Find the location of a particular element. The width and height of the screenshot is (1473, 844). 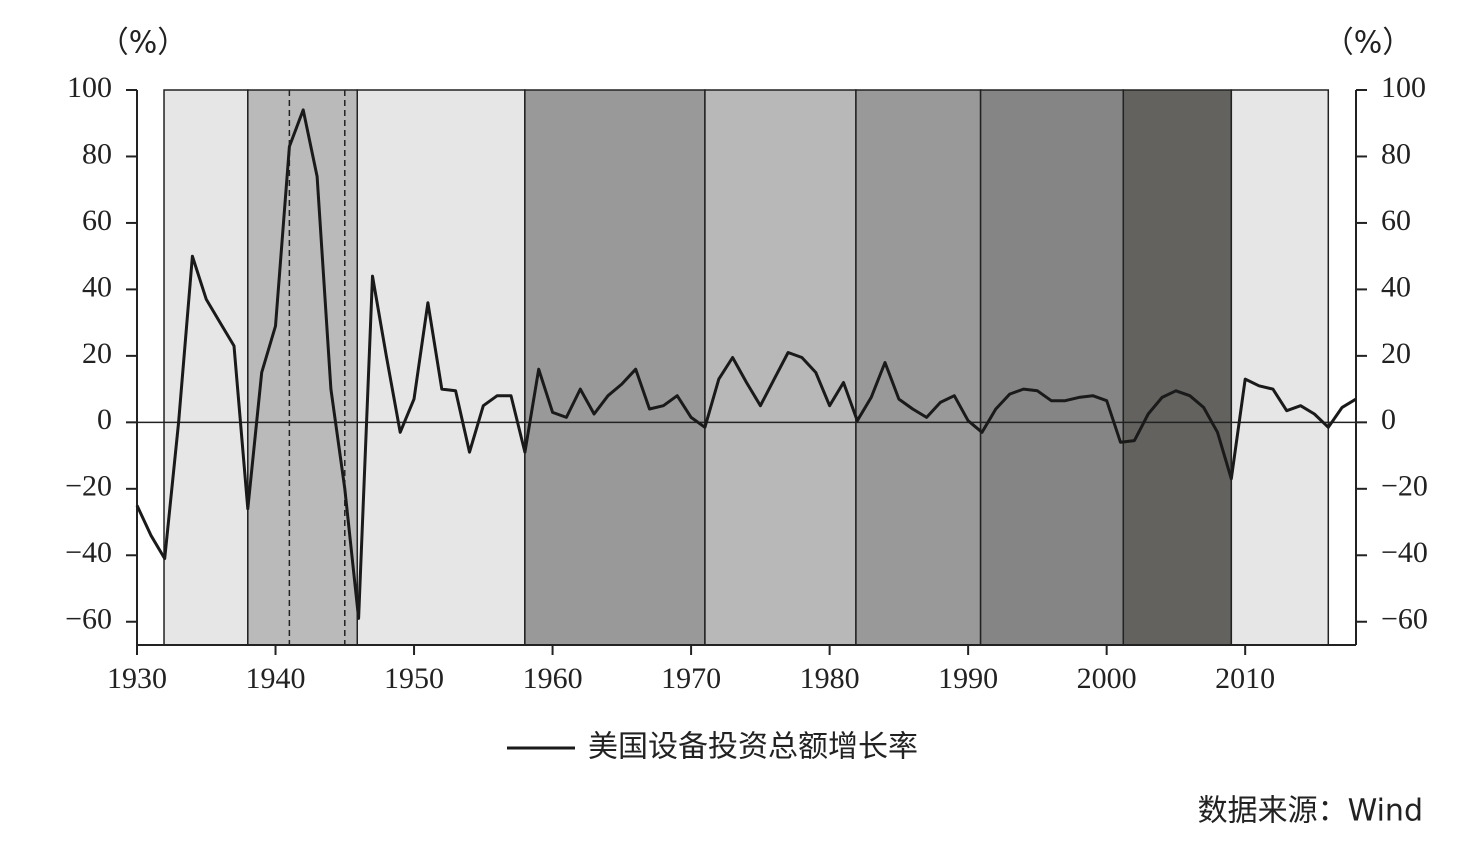

y-tick-label: 100 is located at coordinates (89, 87).